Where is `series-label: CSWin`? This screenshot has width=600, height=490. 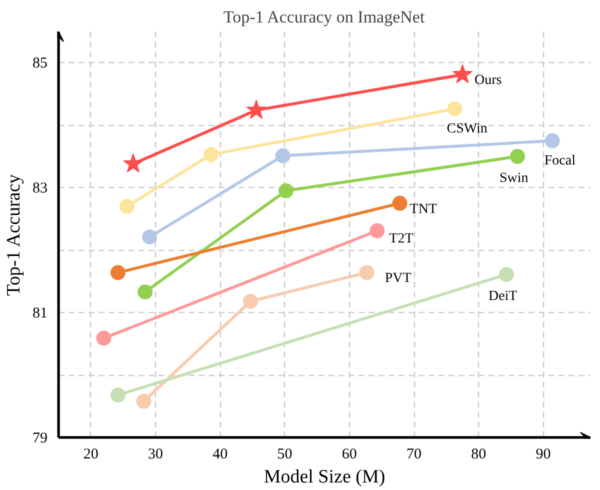
series-label: CSWin is located at coordinates (467, 128).